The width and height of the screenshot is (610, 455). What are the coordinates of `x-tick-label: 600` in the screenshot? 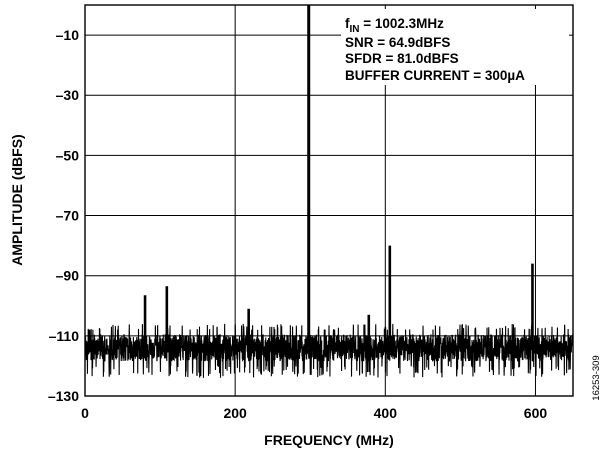 It's located at (536, 413).